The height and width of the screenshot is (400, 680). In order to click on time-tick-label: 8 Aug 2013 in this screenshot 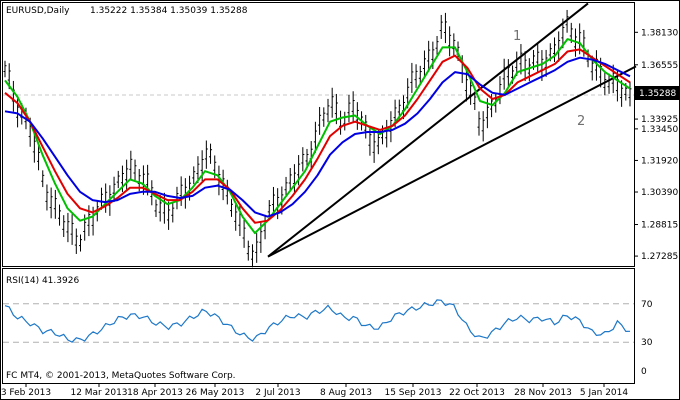, I will do `click(346, 393)`.